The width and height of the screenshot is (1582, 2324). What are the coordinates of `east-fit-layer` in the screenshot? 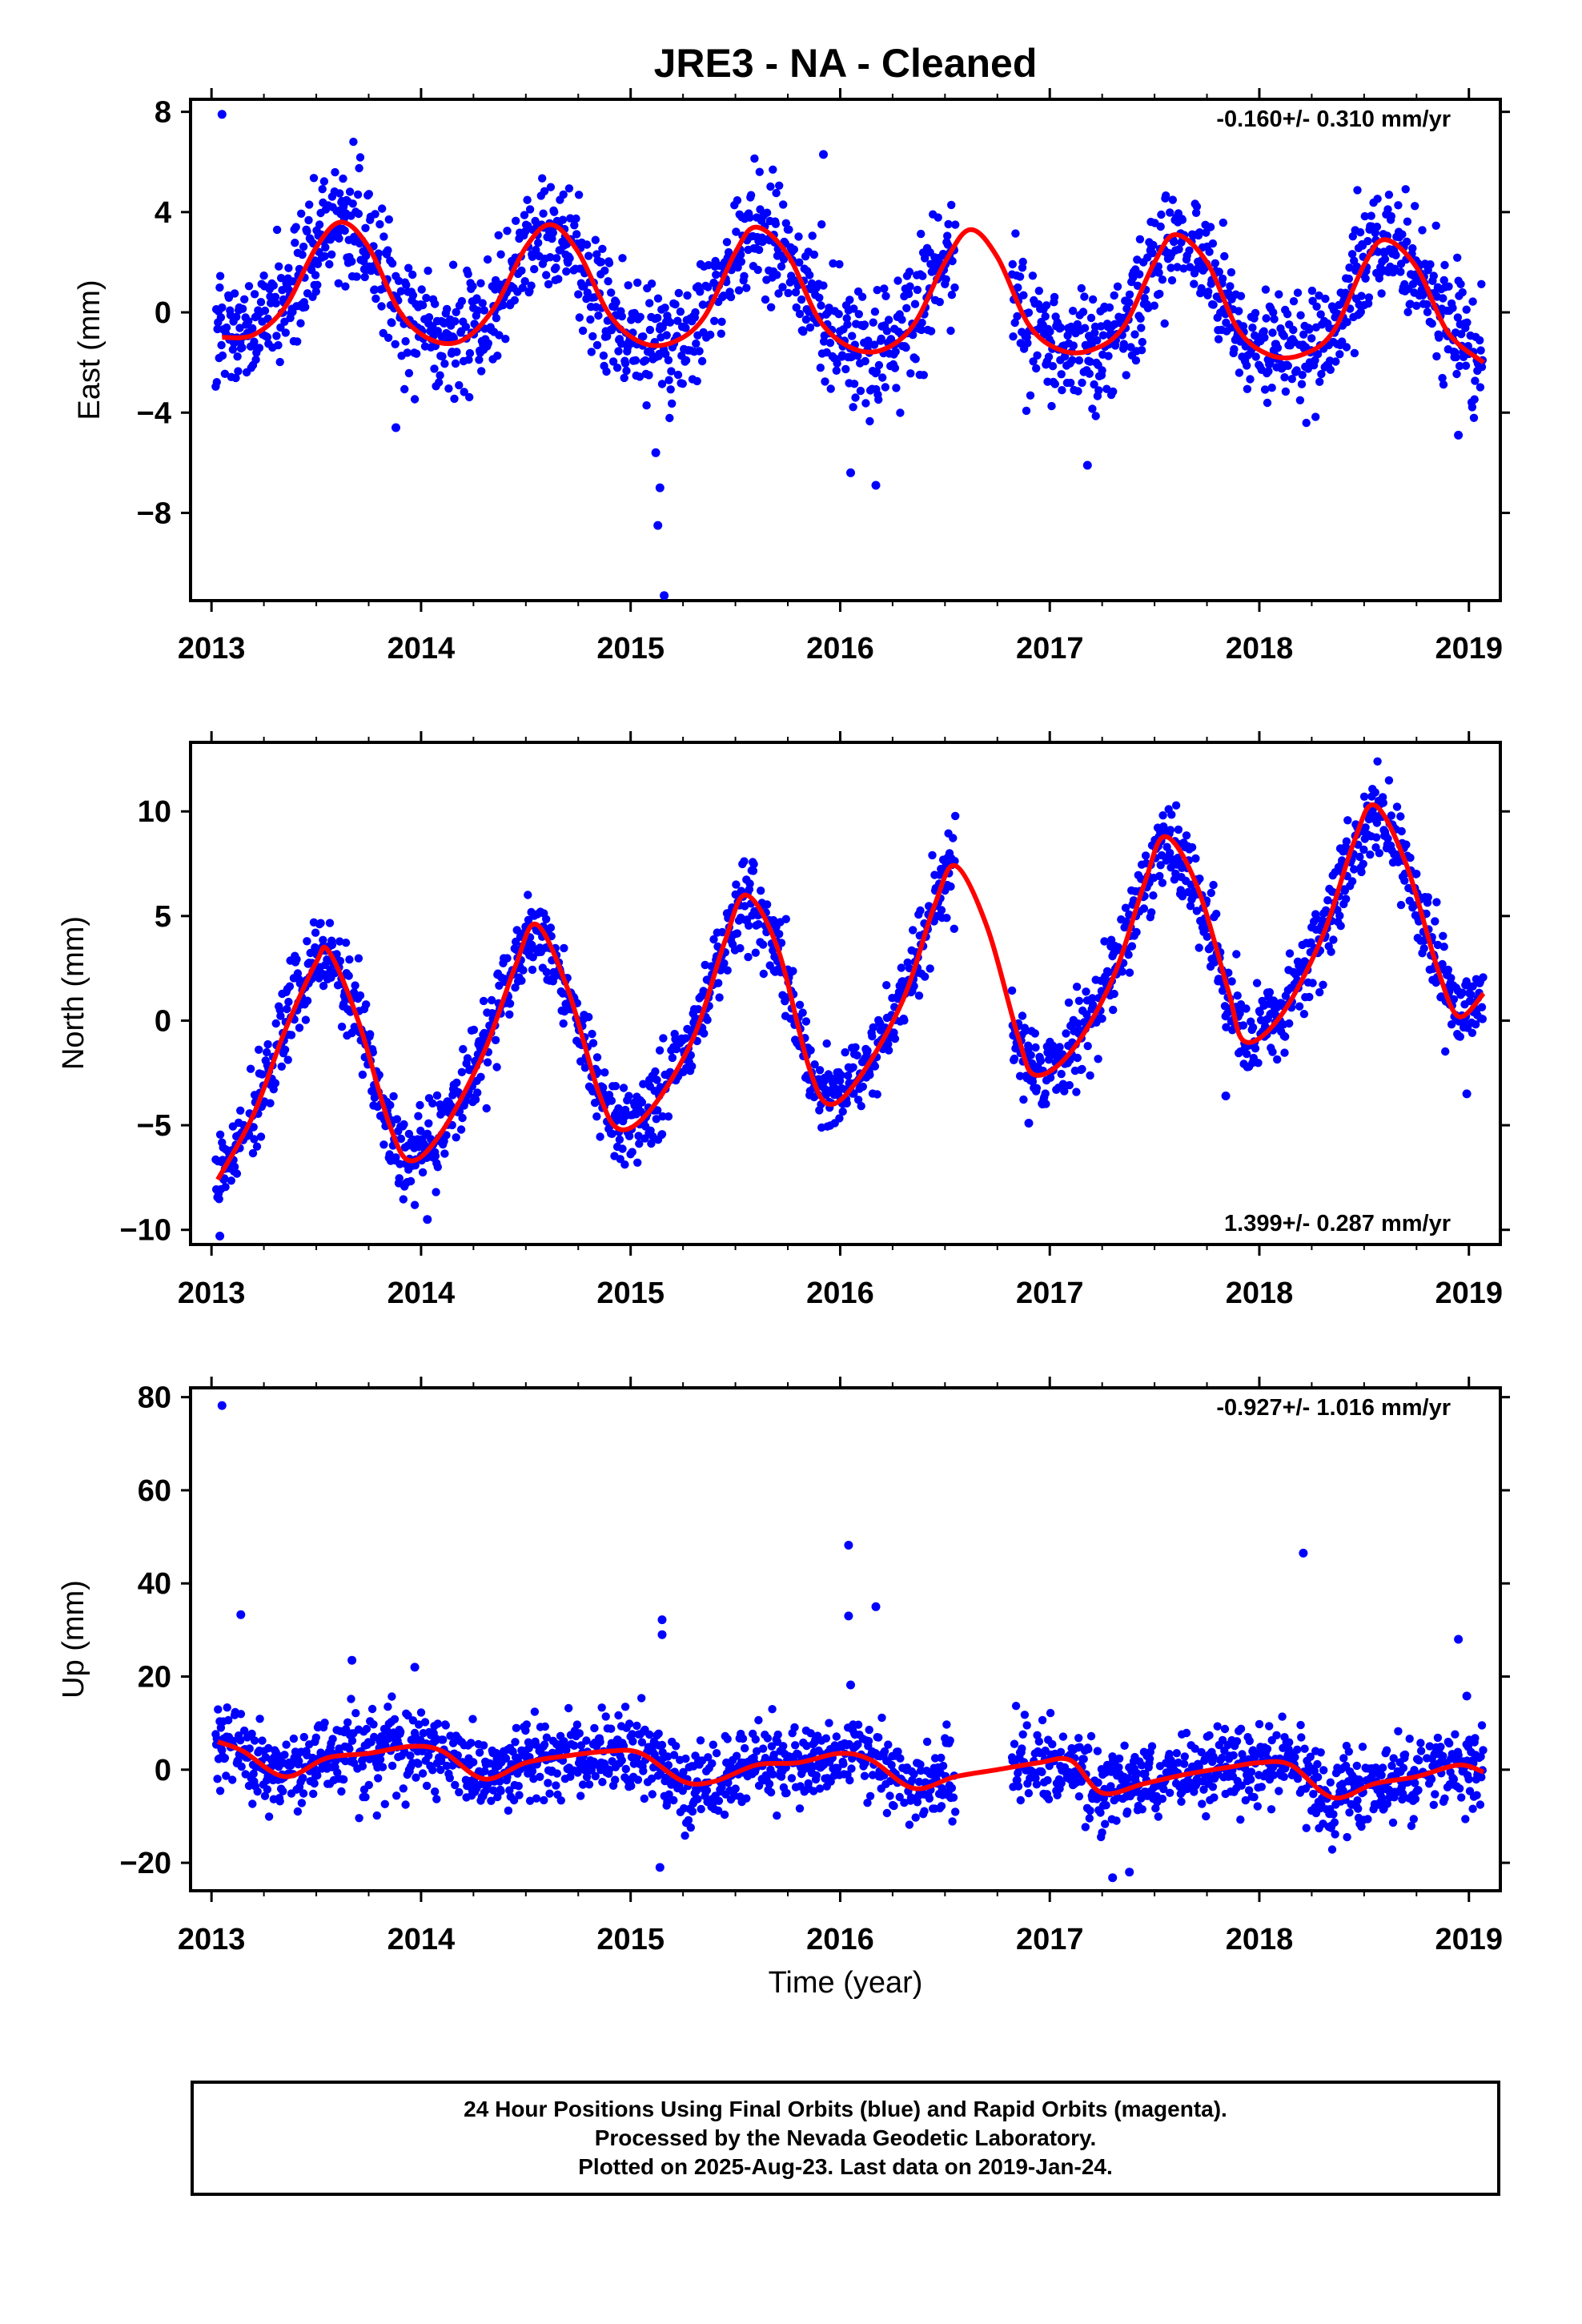 It's located at (854, 292).